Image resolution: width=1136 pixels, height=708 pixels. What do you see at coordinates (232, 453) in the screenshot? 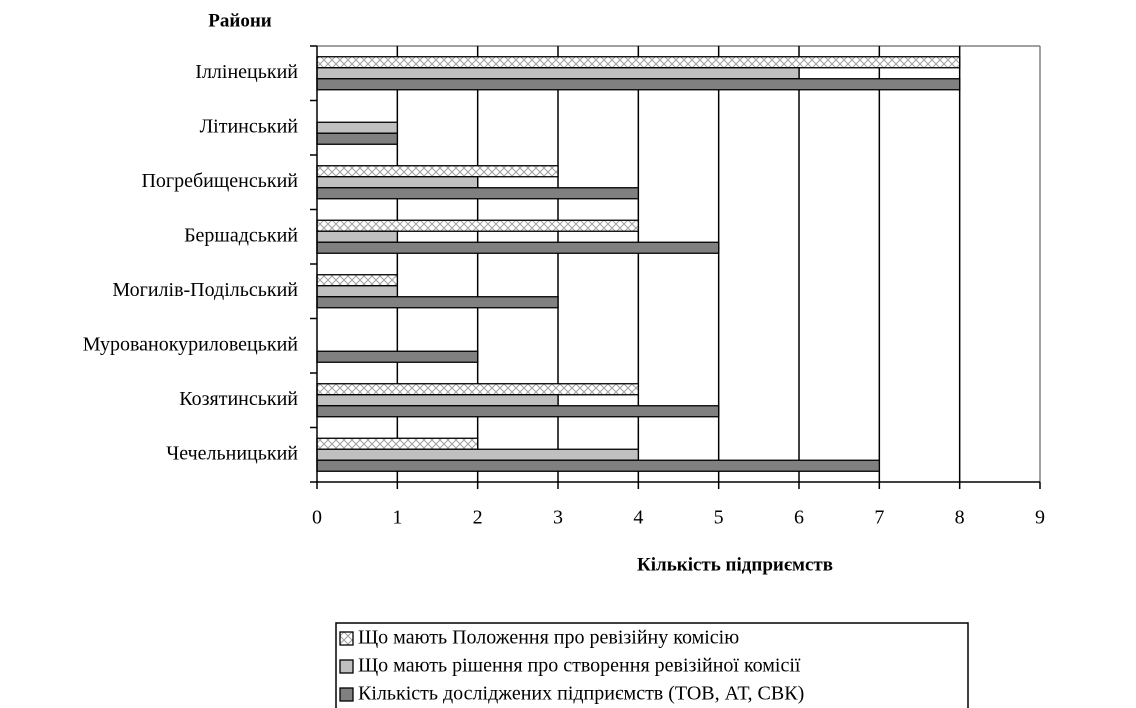
I see `y-tick-label: Чечельницький` at bounding box center [232, 453].